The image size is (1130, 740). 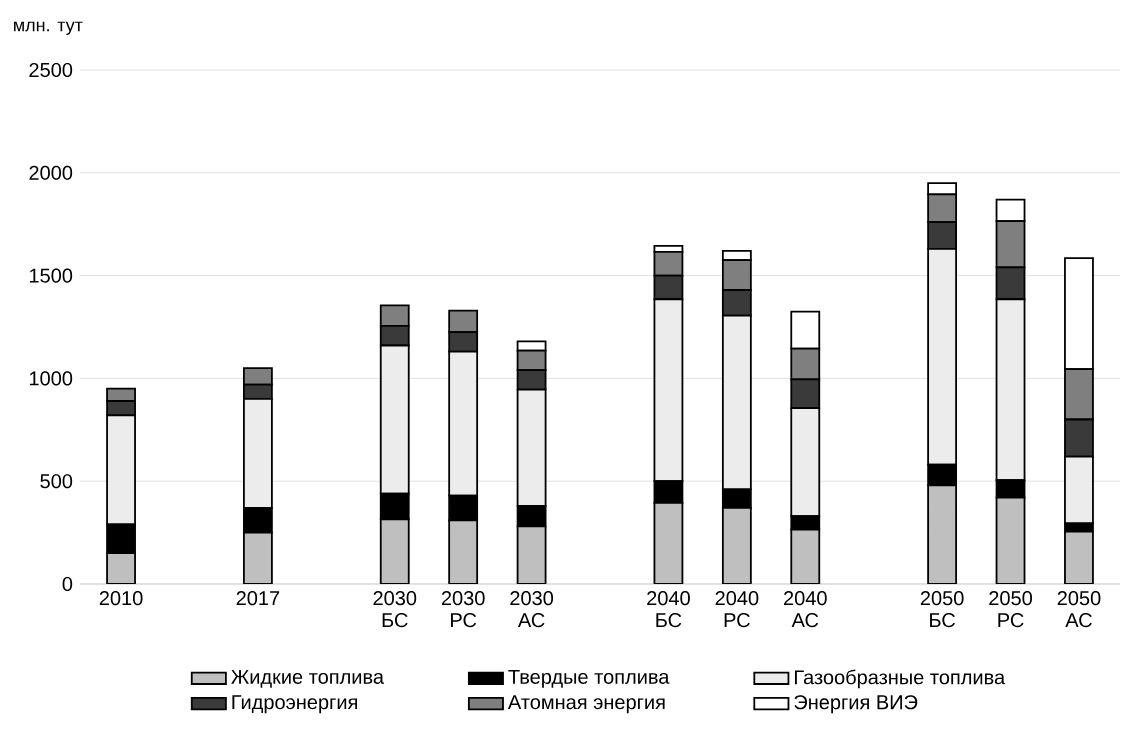 What do you see at coordinates (48, 28) in the screenshot?
I see `y-axis-title: млн. тут` at bounding box center [48, 28].